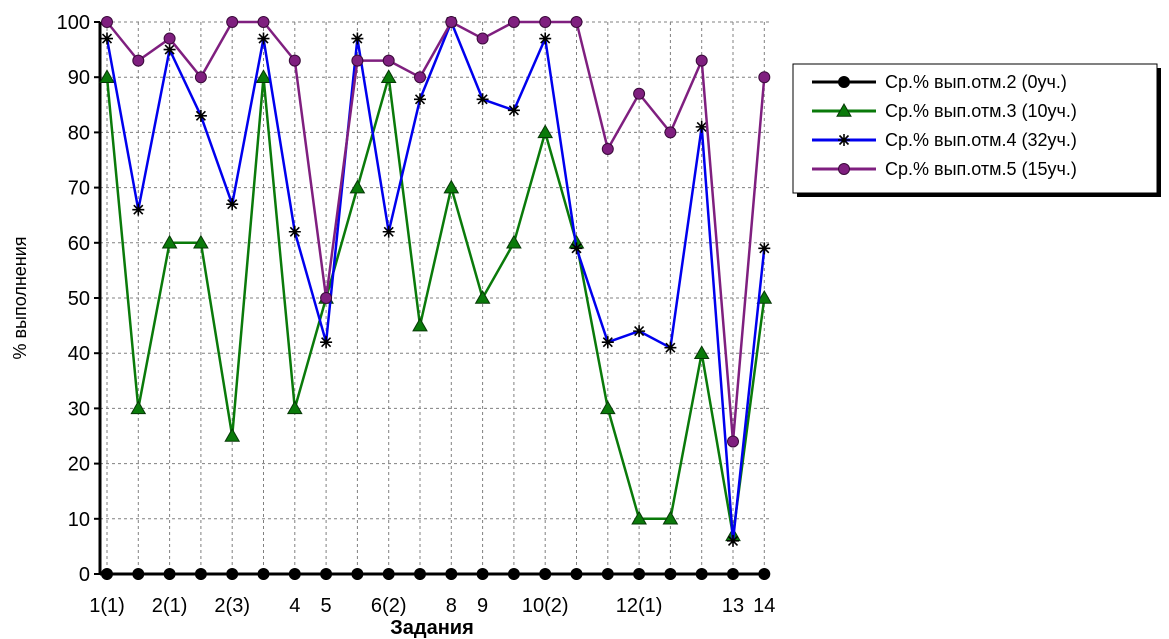  Describe the element at coordinates (232, 606) in the screenshot. I see `x-tick-label: 2(3)` at that location.